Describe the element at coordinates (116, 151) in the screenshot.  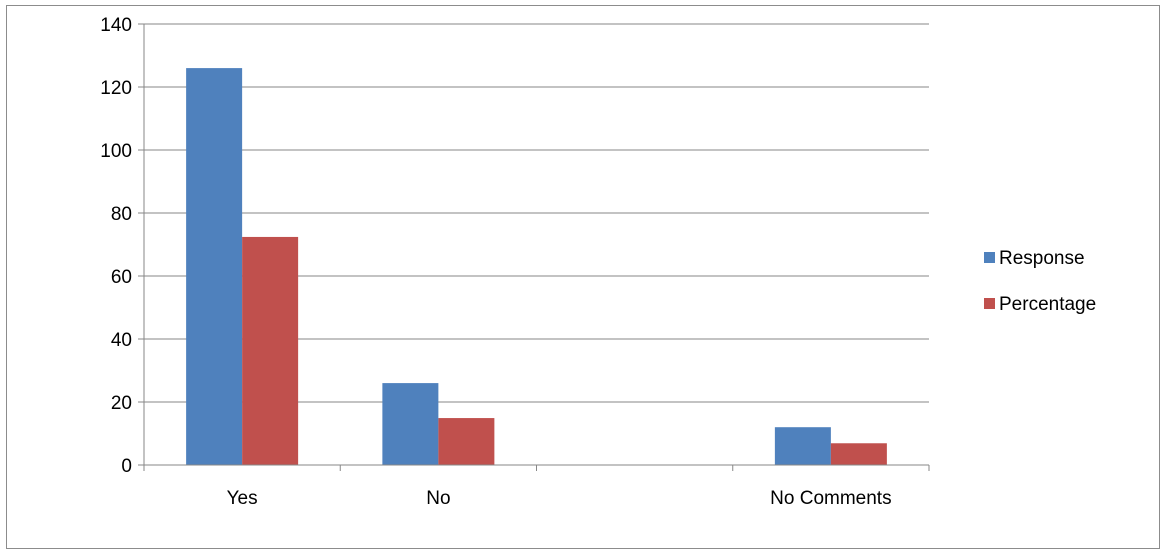
I see `y-tick-label: 100` at that location.